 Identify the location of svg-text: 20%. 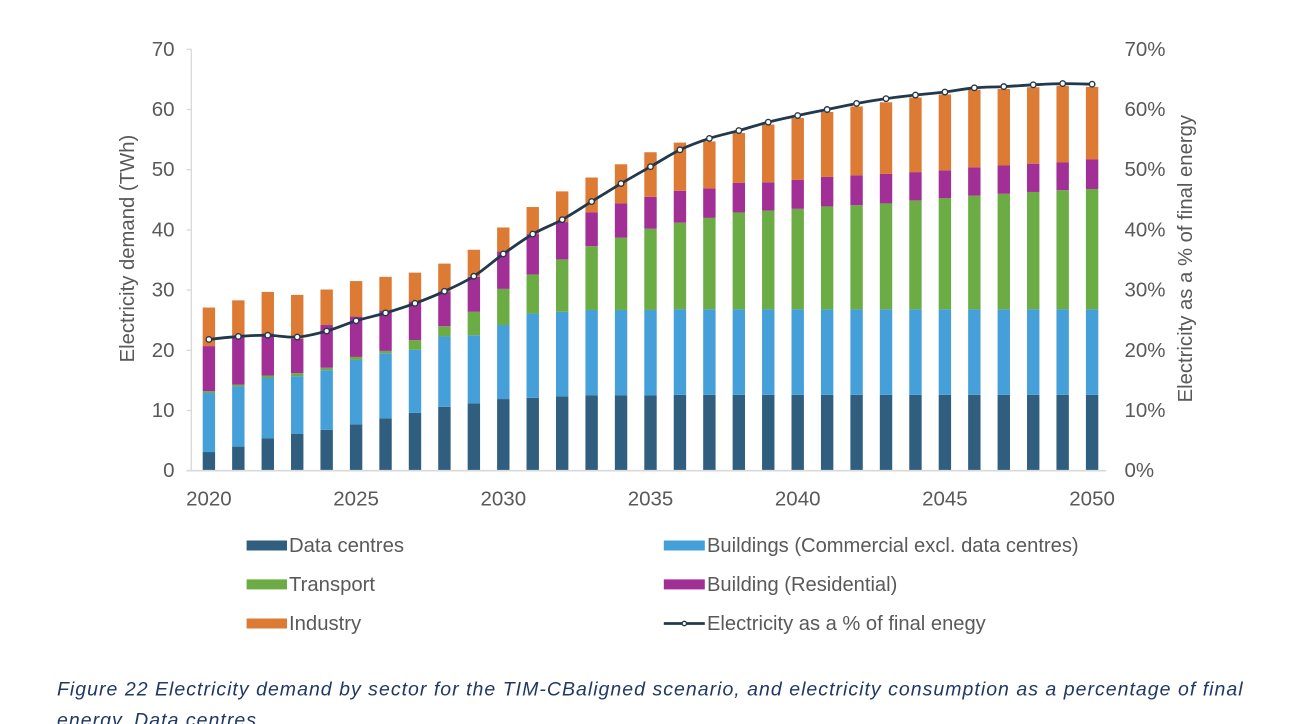
(1145, 350).